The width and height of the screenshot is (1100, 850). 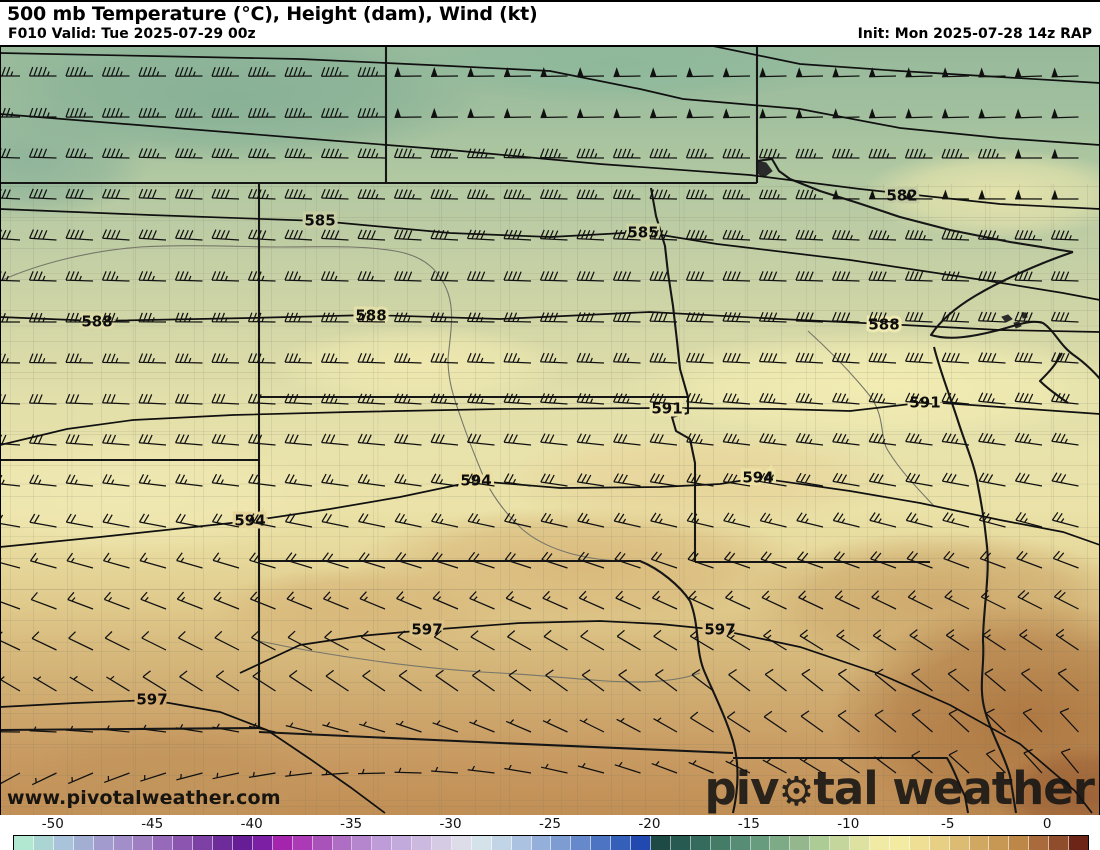 I want to click on temperature-colorbar, so click(x=551, y=842).